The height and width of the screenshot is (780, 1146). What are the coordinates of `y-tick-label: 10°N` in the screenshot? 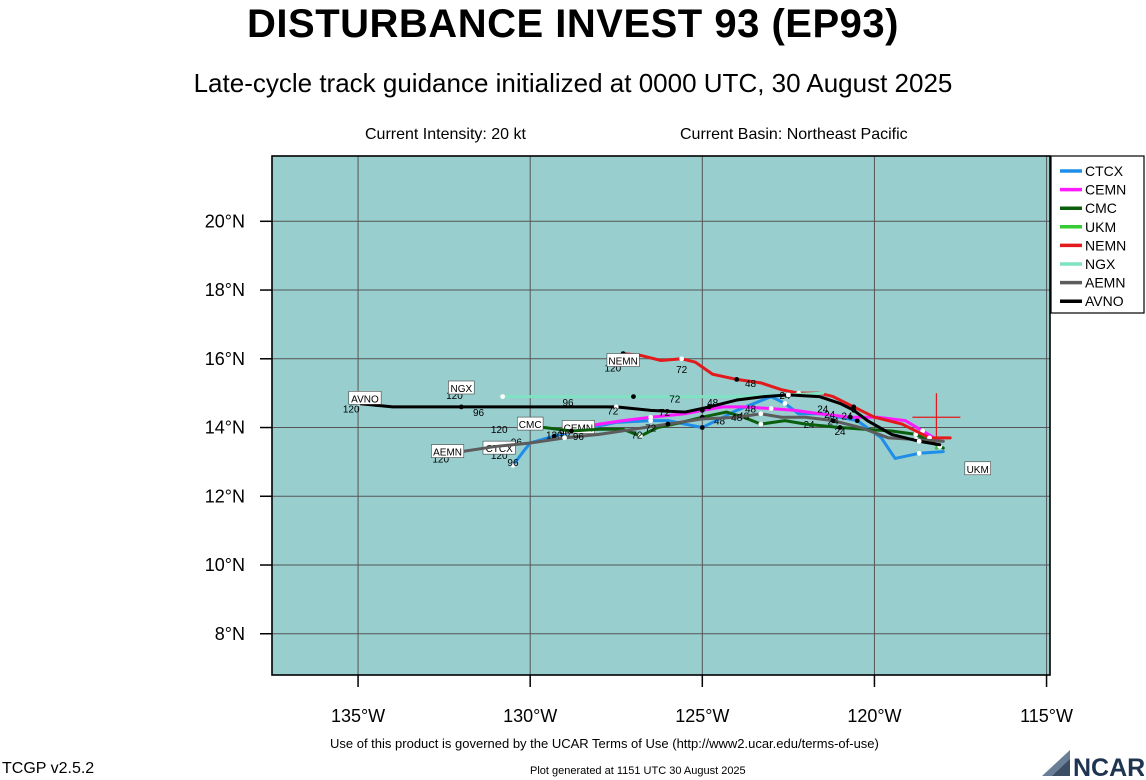 It's located at (225, 565).